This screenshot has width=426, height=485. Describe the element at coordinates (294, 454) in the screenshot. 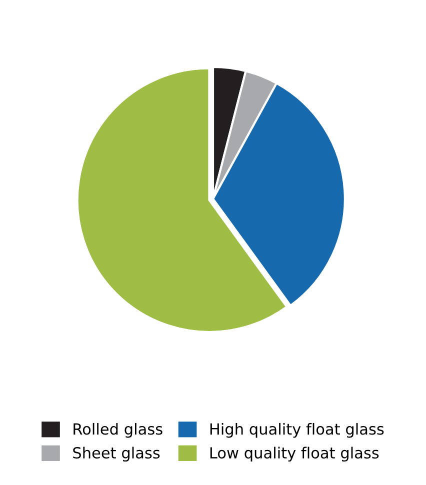

I see `legend-label: Low quality float glass` at that location.